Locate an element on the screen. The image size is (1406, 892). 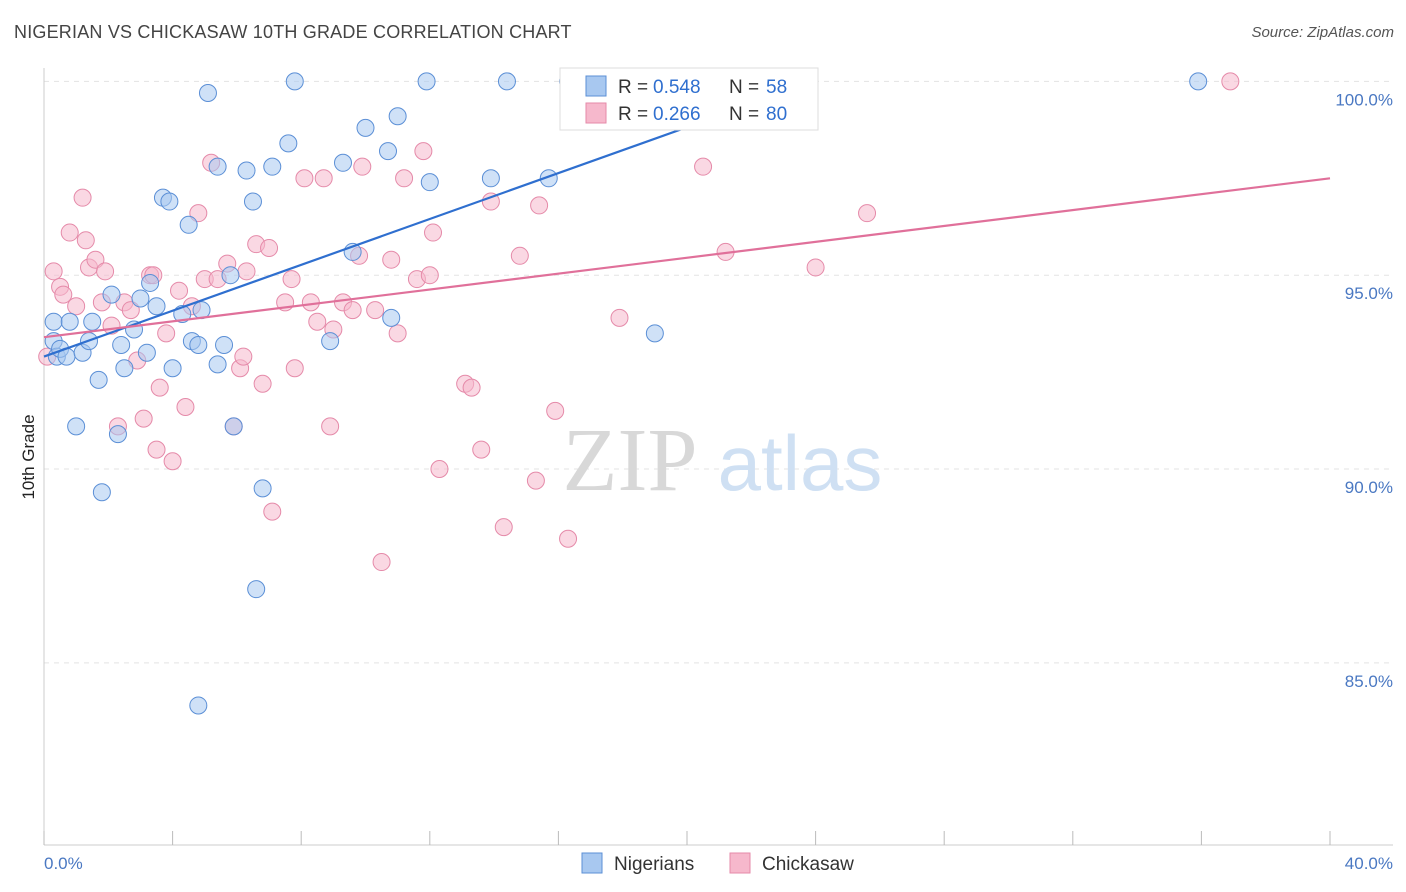
legend-r-value-blue: 0.548 is located at coordinates (677, 87).